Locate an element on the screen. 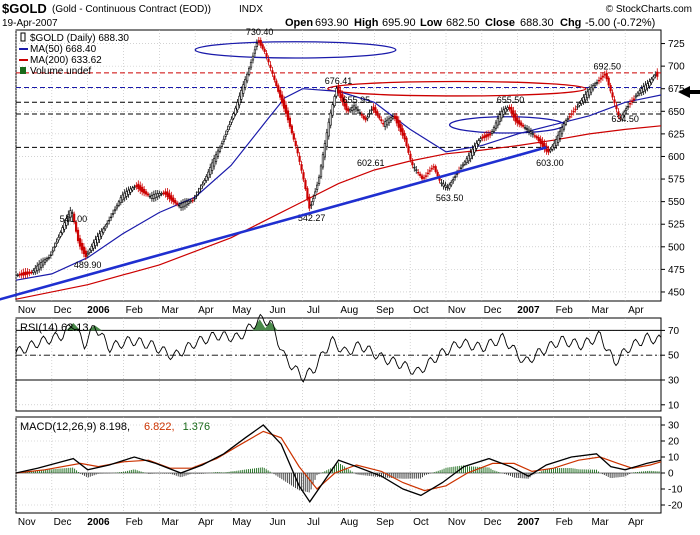 This screenshot has width=700, height=535. open-label: Open is located at coordinates (299, 23).